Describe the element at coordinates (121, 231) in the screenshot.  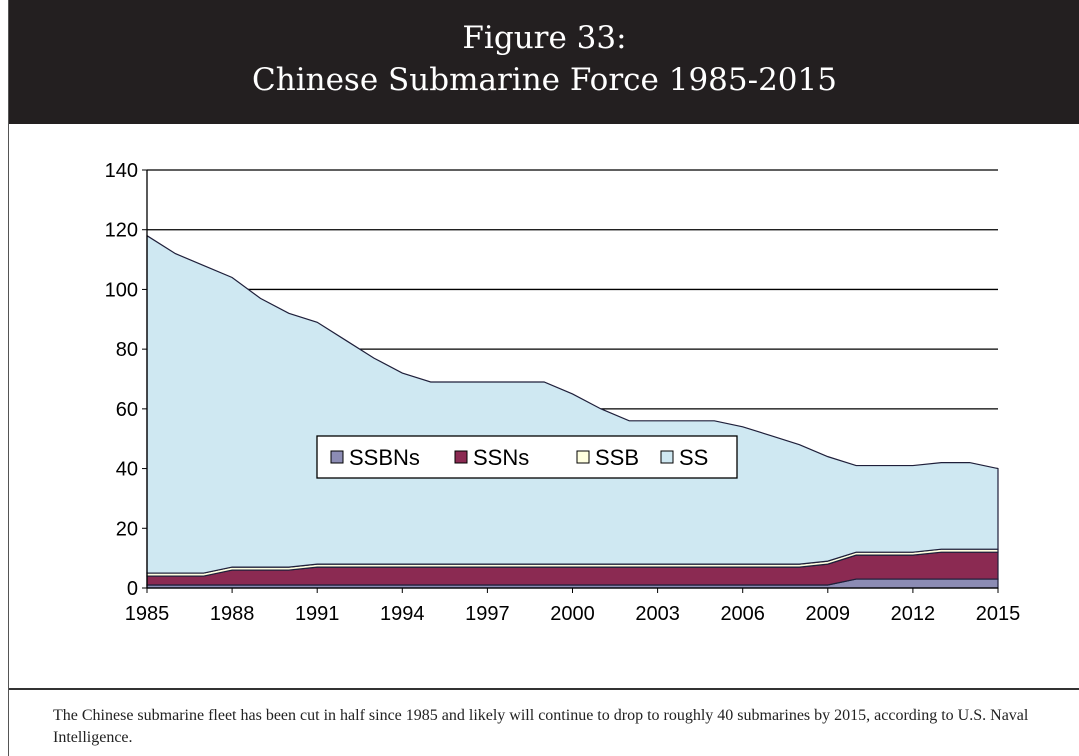
I see `y-tick-label-120: 120` at that location.